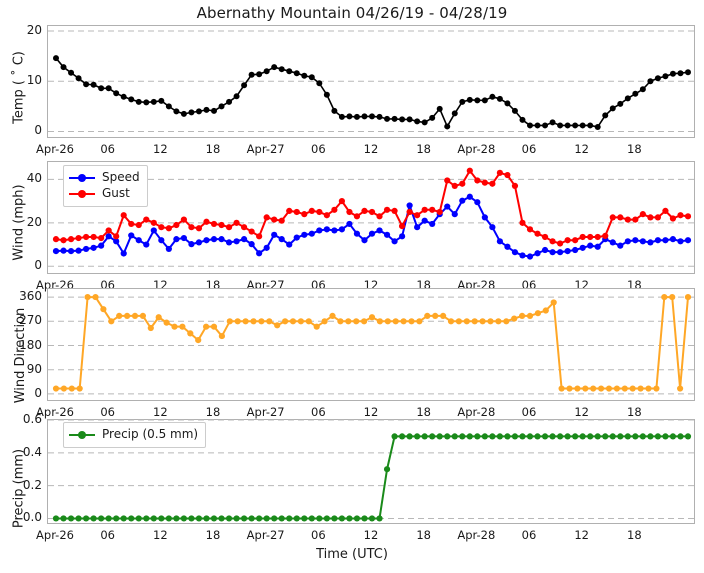  I want to click on panel-direction-ytick: 270, so click(30, 320).